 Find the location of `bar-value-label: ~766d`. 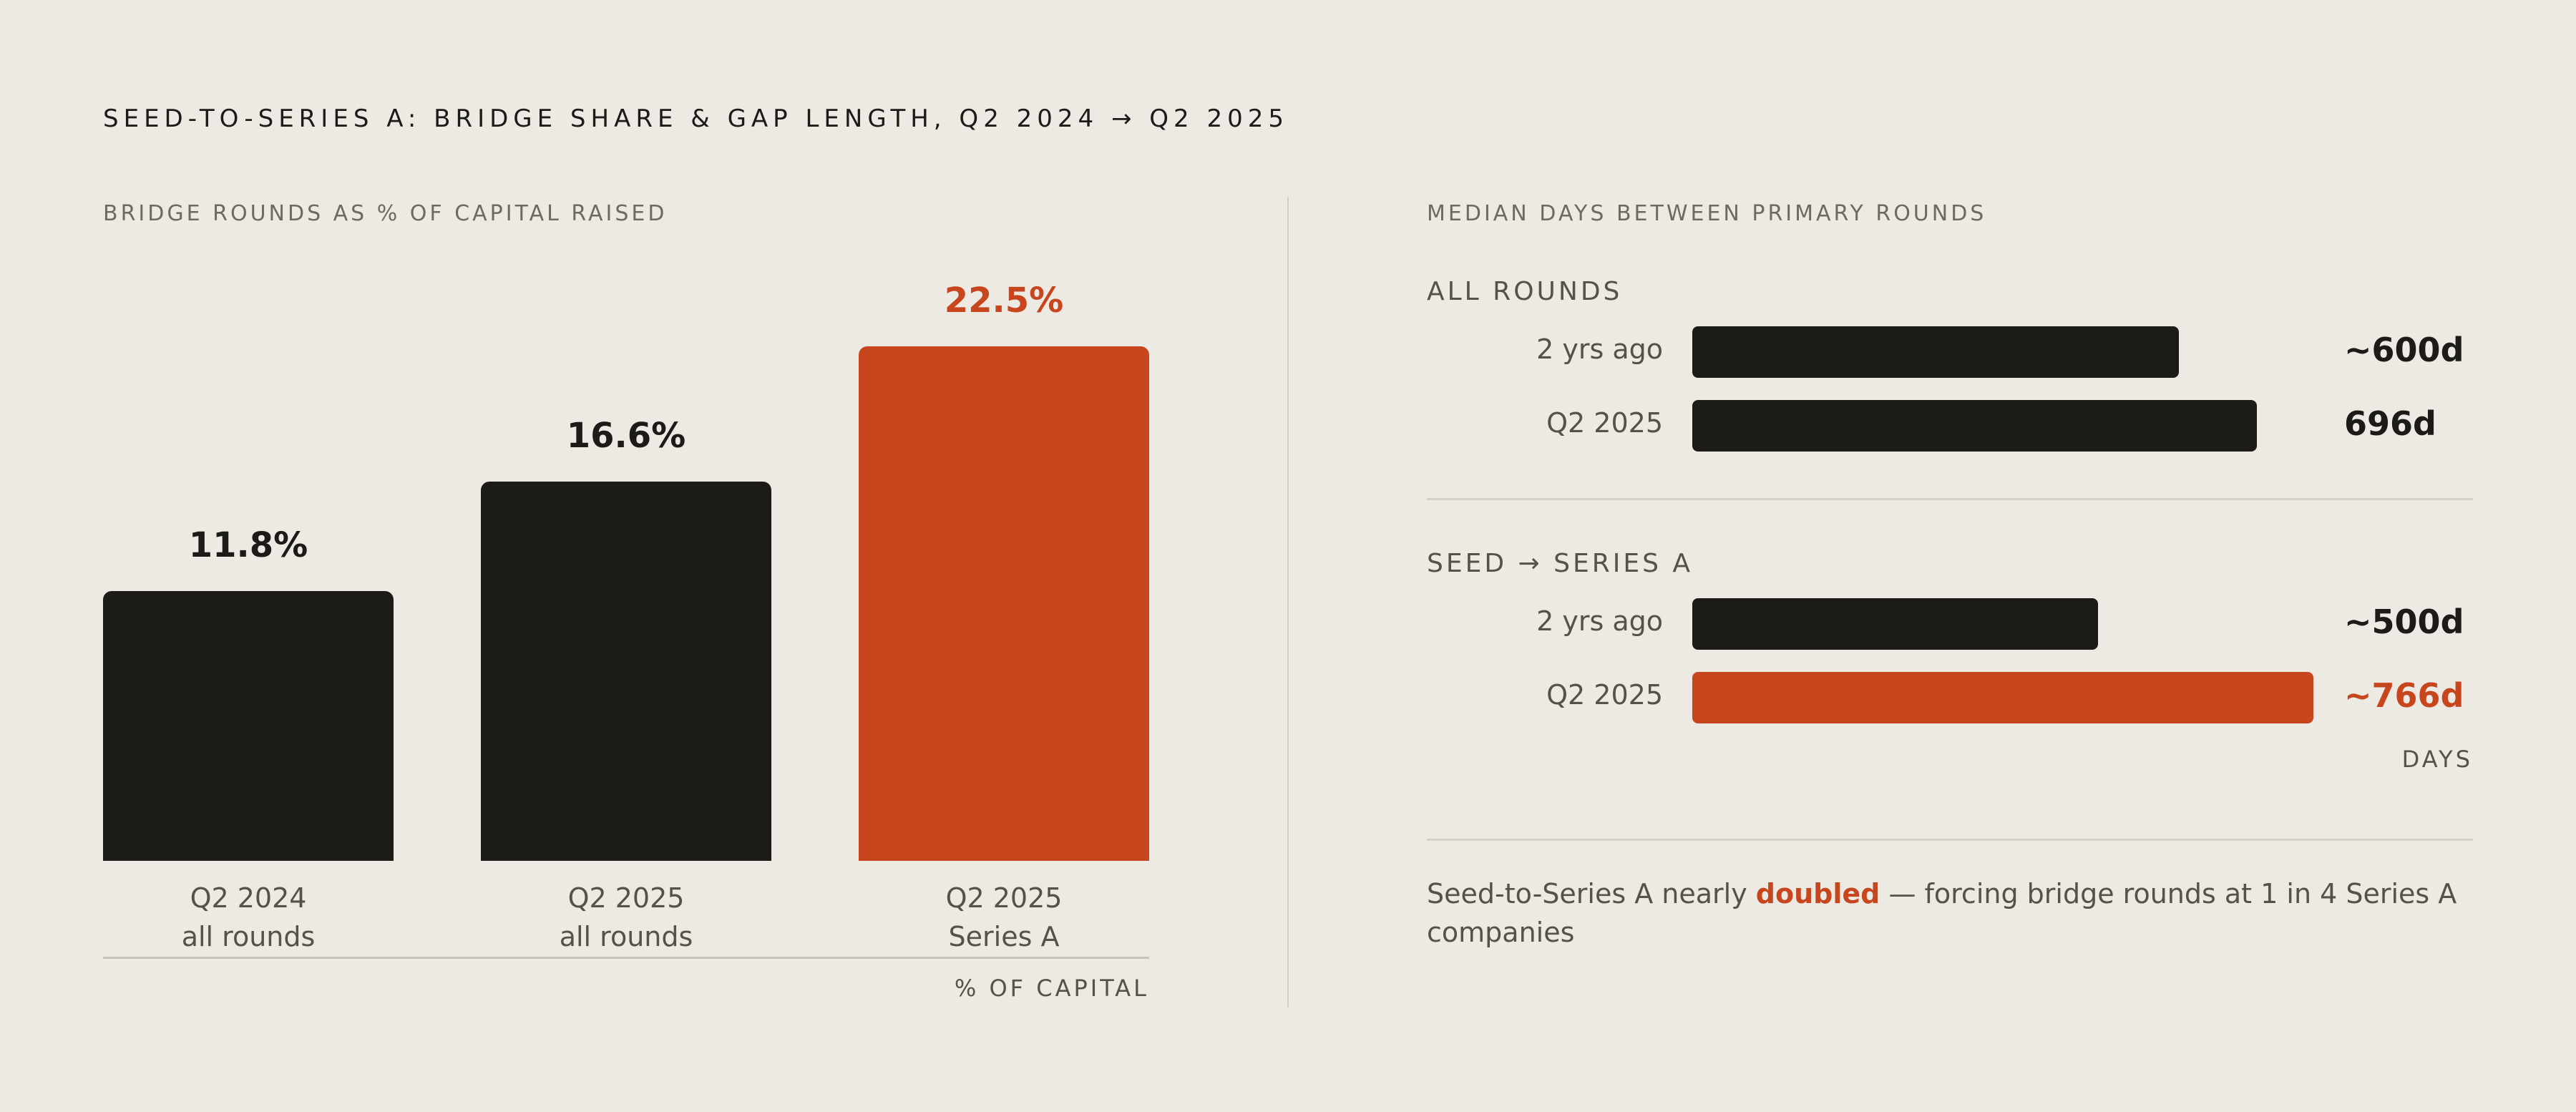

bar-value-label: ~766d is located at coordinates (2404, 696).